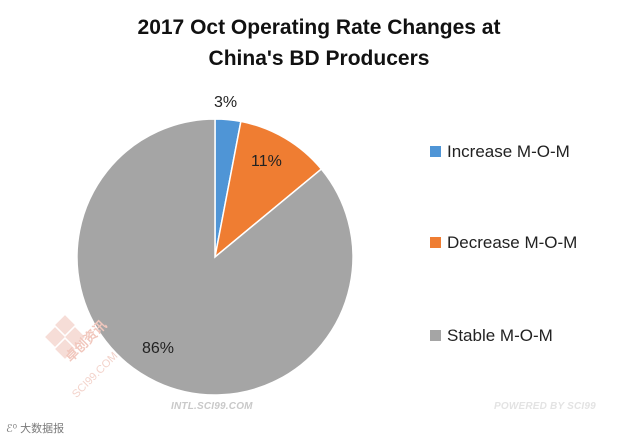 This screenshot has height=441, width=638. Describe the element at coordinates (42, 429) in the screenshot. I see `brand-text: 大数据报` at that location.